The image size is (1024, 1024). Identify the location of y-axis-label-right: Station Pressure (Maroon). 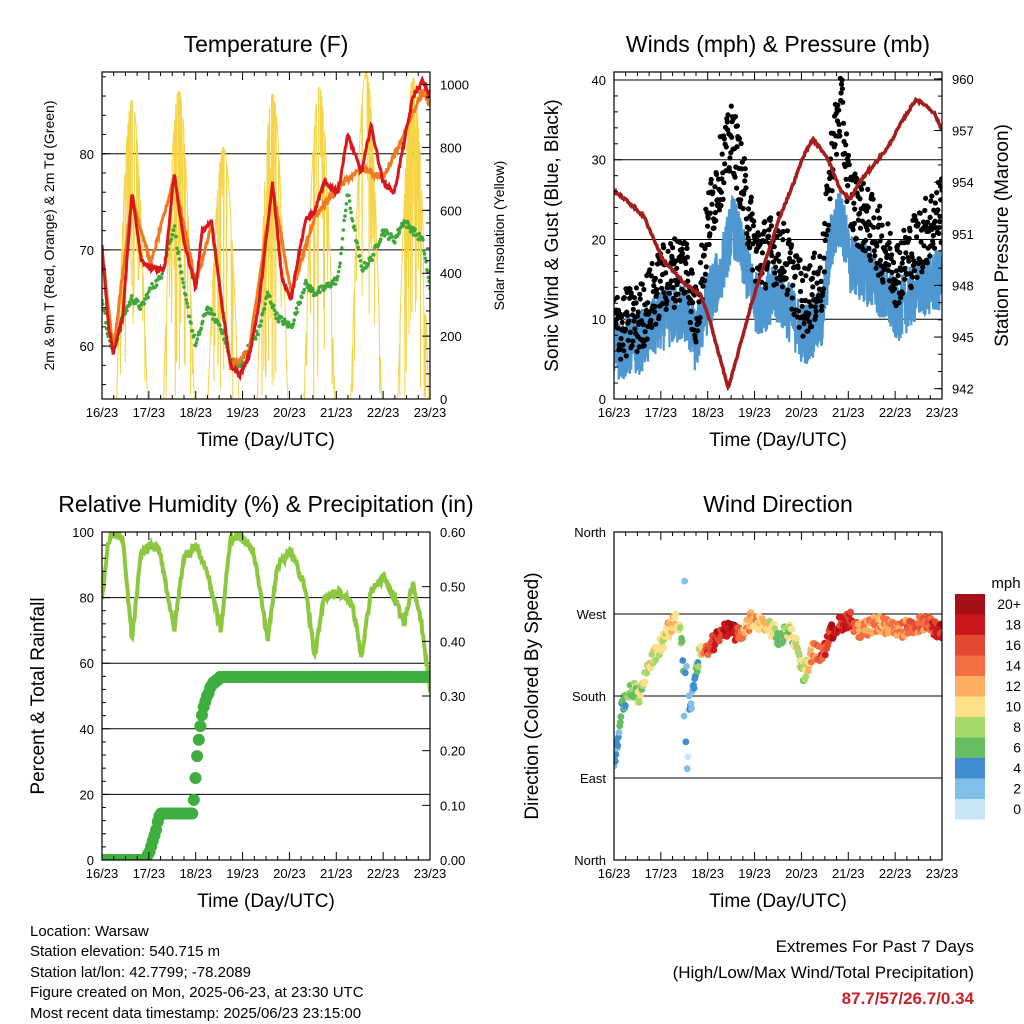
(1002, 235).